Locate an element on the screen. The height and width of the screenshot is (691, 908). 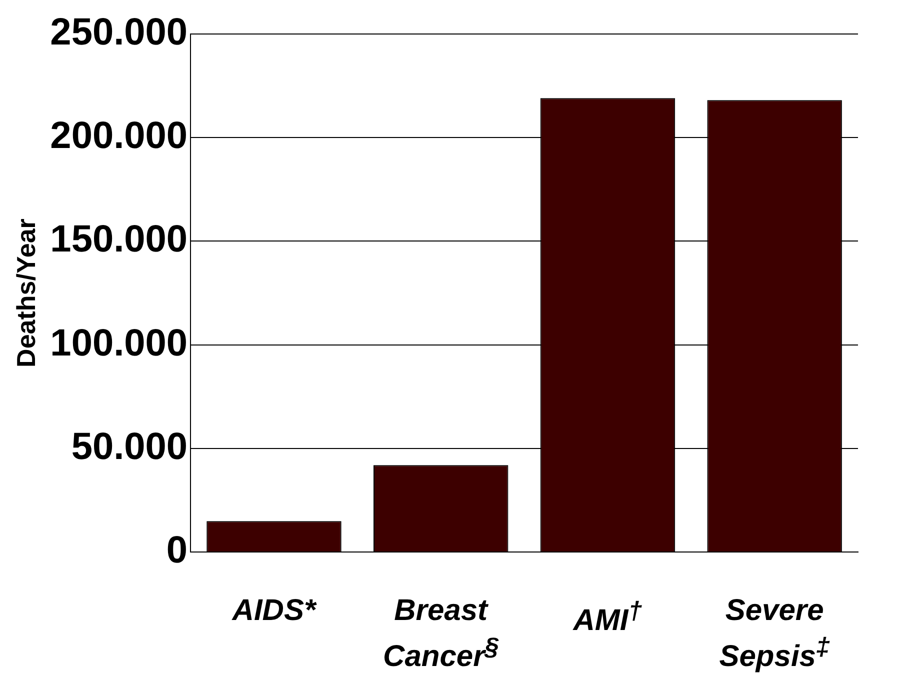
x-tick-label: AMI$^{†}$ is located at coordinates (608, 617).